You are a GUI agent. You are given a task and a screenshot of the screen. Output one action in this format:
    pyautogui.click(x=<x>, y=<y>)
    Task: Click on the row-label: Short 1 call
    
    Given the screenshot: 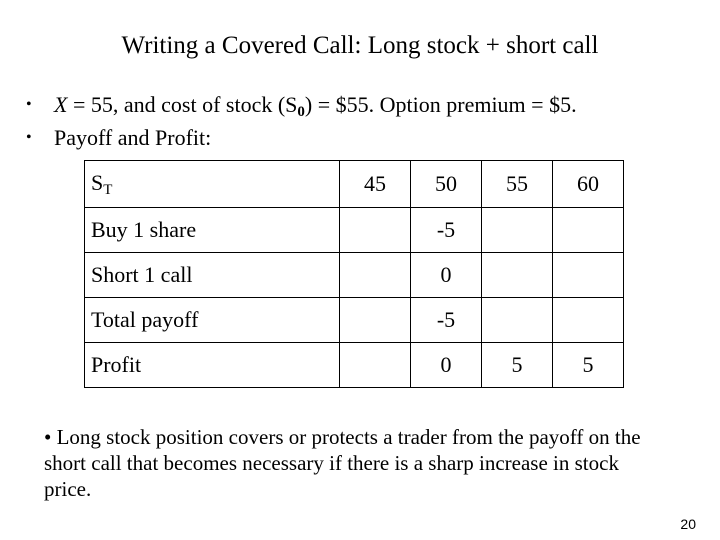 What is the action you would take?
    pyautogui.click(x=212, y=275)
    